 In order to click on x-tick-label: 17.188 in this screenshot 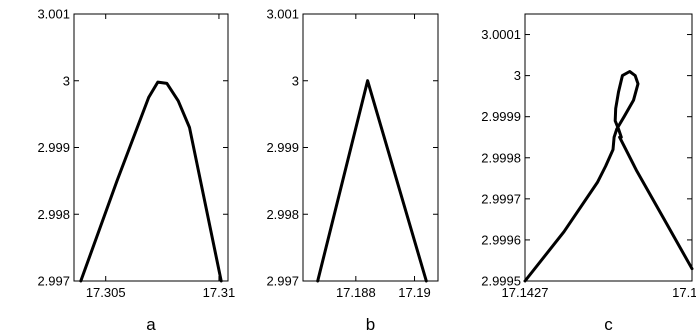, I will do `click(356, 292)`.